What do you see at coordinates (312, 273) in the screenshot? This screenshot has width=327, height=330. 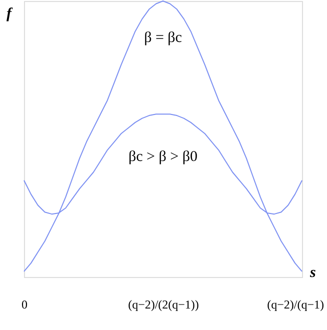 I see `x-axis-title: s` at bounding box center [312, 273].